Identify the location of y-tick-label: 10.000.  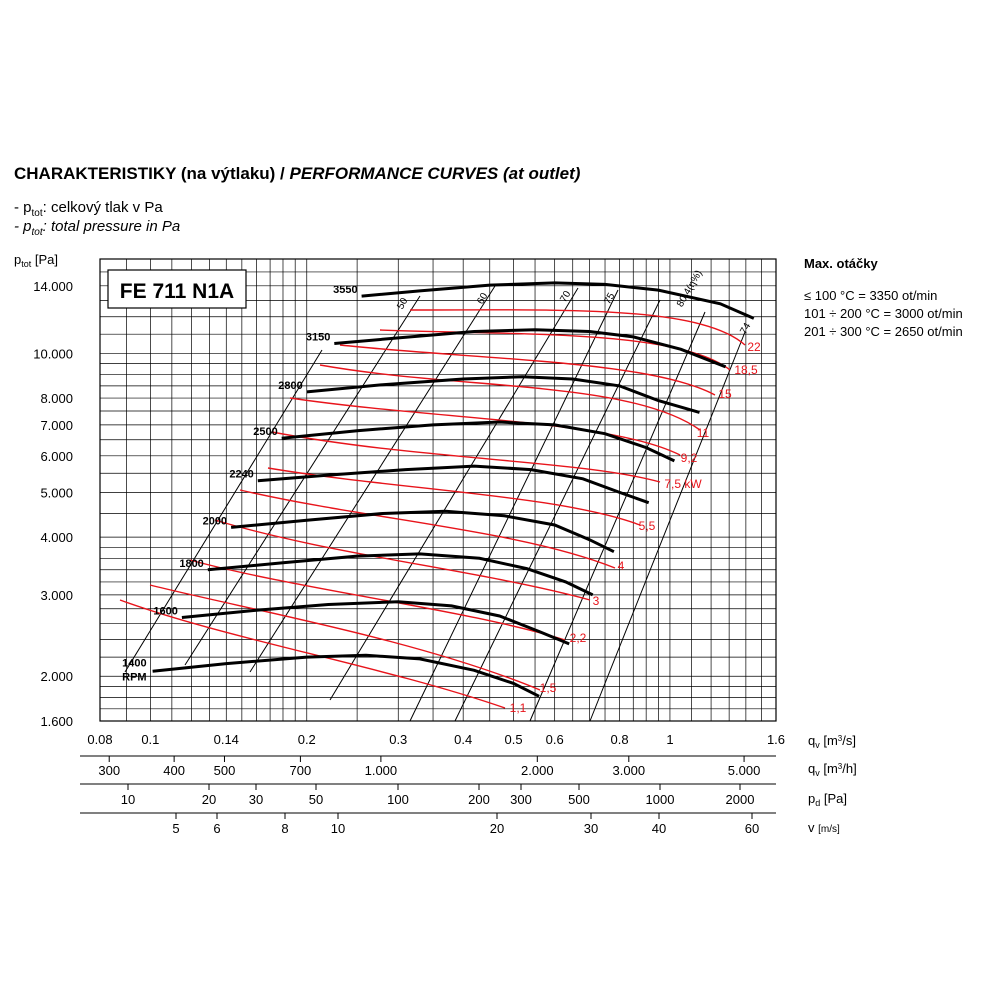
(53, 353).